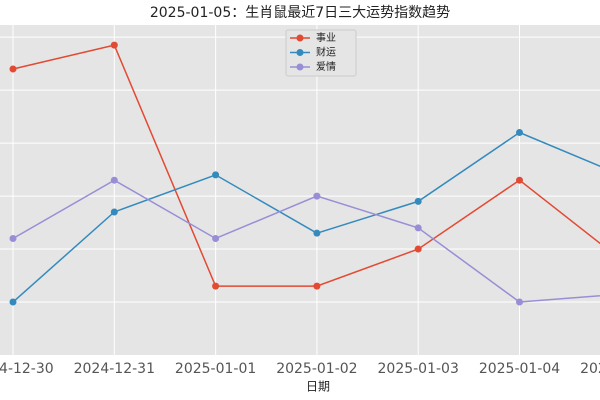 This screenshot has width=600, height=400. What do you see at coordinates (326, 52) in the screenshot?
I see `legend-label: 财运` at bounding box center [326, 52].